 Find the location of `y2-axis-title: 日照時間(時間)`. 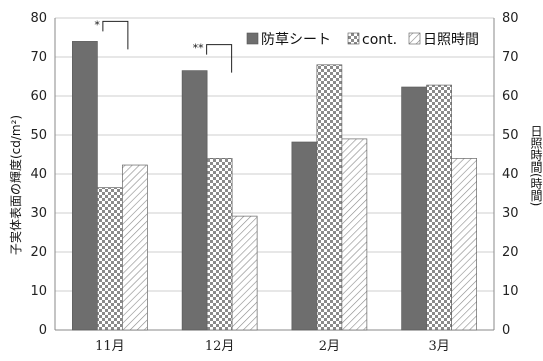

y2-axis-title: 日照時間(時間) is located at coordinates (536, 165).